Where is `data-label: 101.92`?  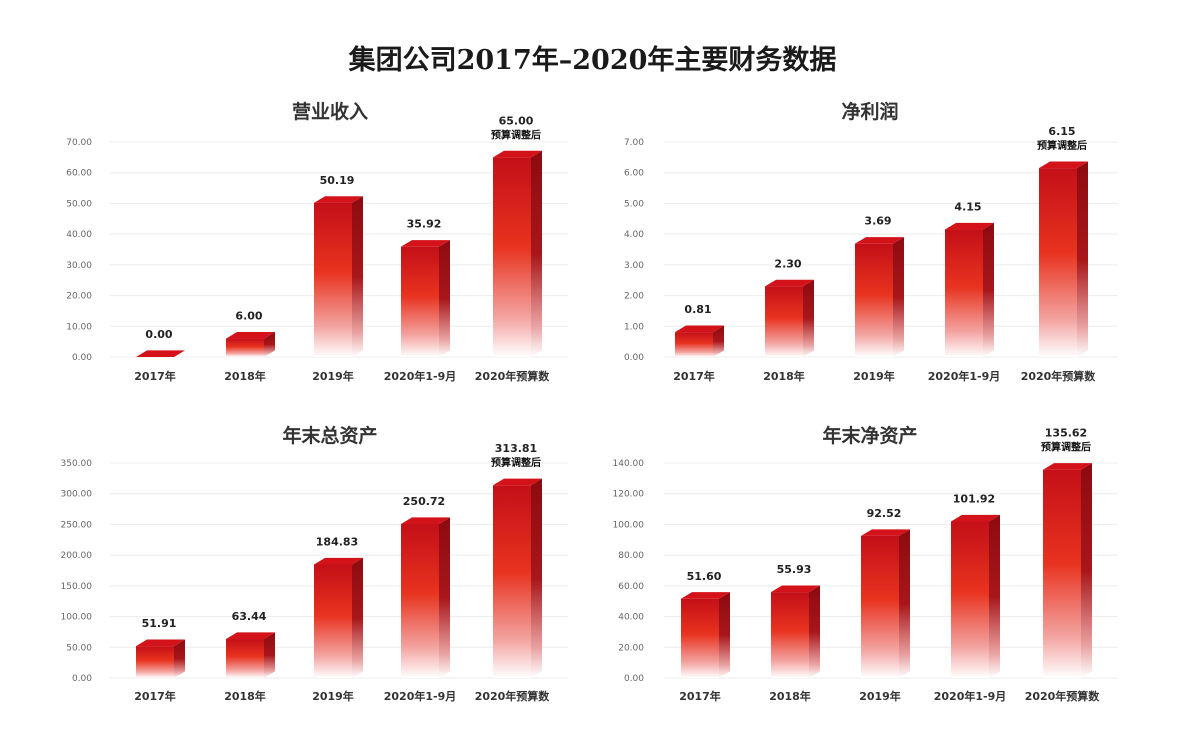
data-label: 101.92 is located at coordinates (974, 498).